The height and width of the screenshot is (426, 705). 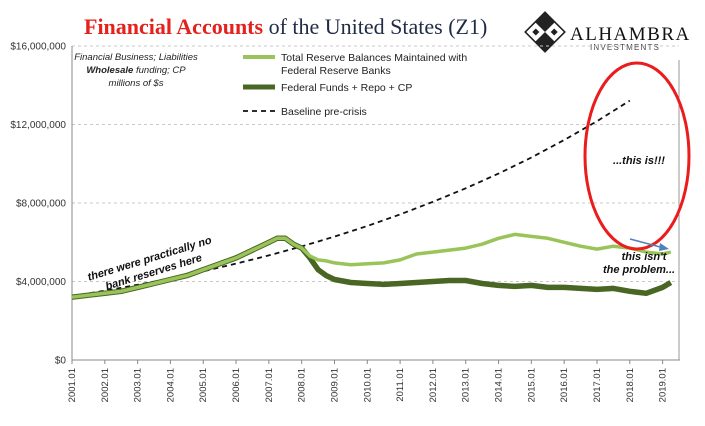 I want to click on series-total-reserve-balances, so click(x=371, y=265).